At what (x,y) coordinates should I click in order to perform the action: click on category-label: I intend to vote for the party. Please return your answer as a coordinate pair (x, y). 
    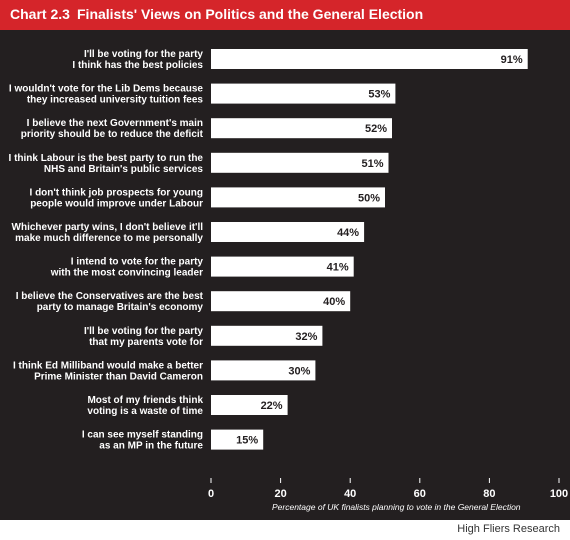
    Looking at the image, I should click on (137, 262).